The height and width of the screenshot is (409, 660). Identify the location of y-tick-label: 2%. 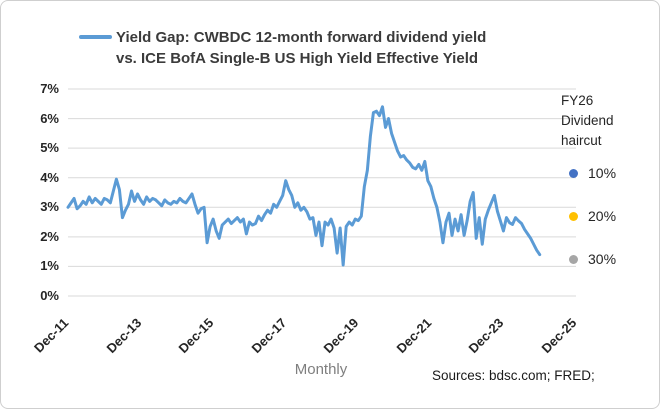
(49, 236).